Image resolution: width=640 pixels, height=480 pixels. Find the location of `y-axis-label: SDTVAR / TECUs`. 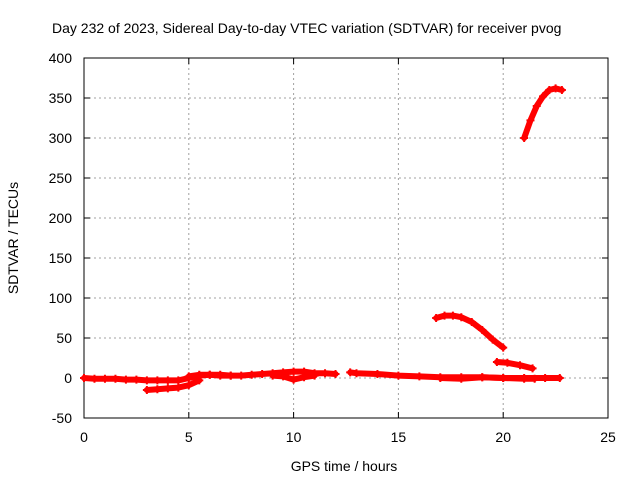

y-axis-label: SDTVAR / TECUs is located at coordinates (13, 238).